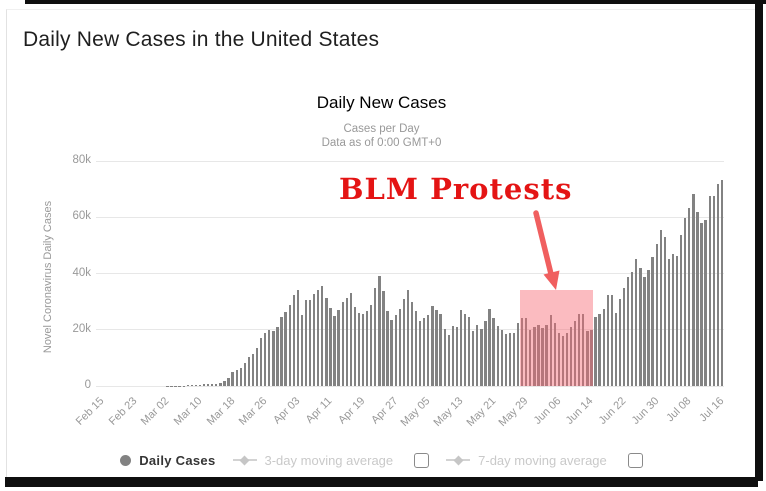  I want to click on gridline-20k, so click(410, 330).